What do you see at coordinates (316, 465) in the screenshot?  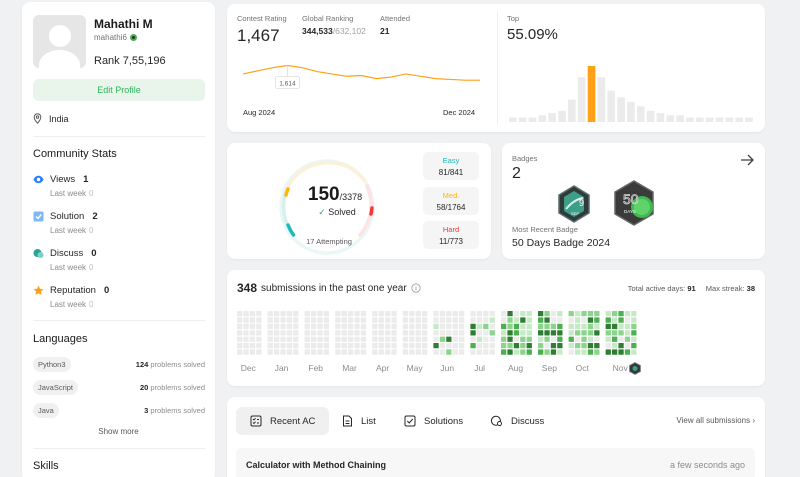 I see `problem-title: Calculator with Method Chaining` at bounding box center [316, 465].